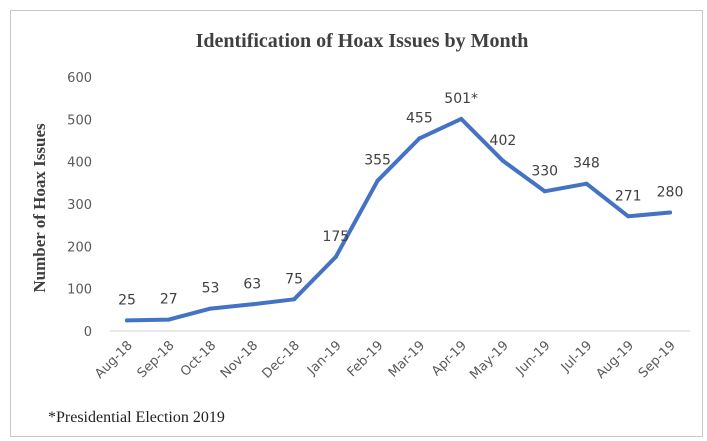 The image size is (707, 441). Describe the element at coordinates (670, 192) in the screenshot. I see `data-label: 280` at that location.